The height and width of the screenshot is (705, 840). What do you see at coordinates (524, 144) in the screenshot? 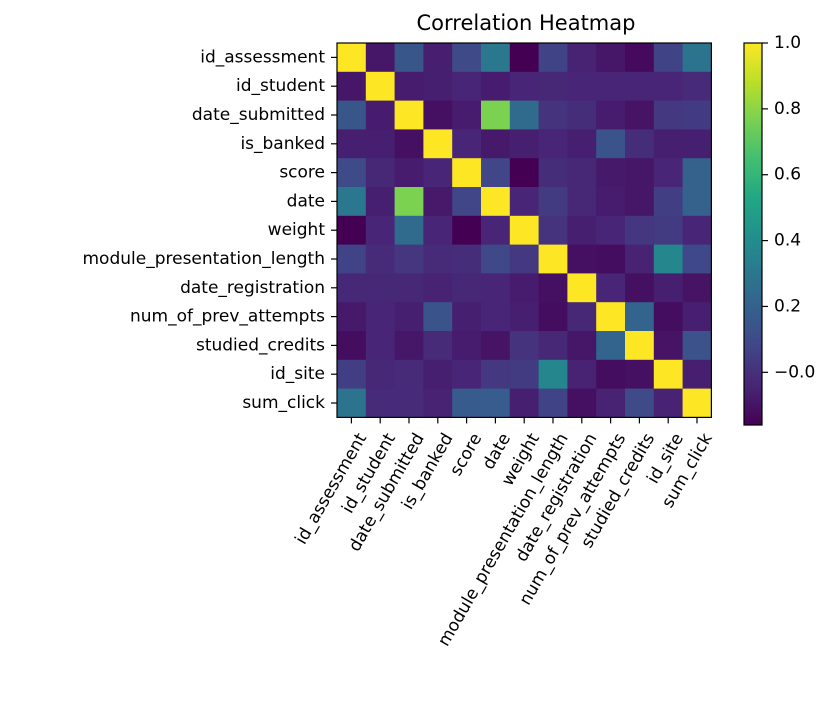
I see `heatmap-cell-is_banked-weight` at bounding box center [524, 144].